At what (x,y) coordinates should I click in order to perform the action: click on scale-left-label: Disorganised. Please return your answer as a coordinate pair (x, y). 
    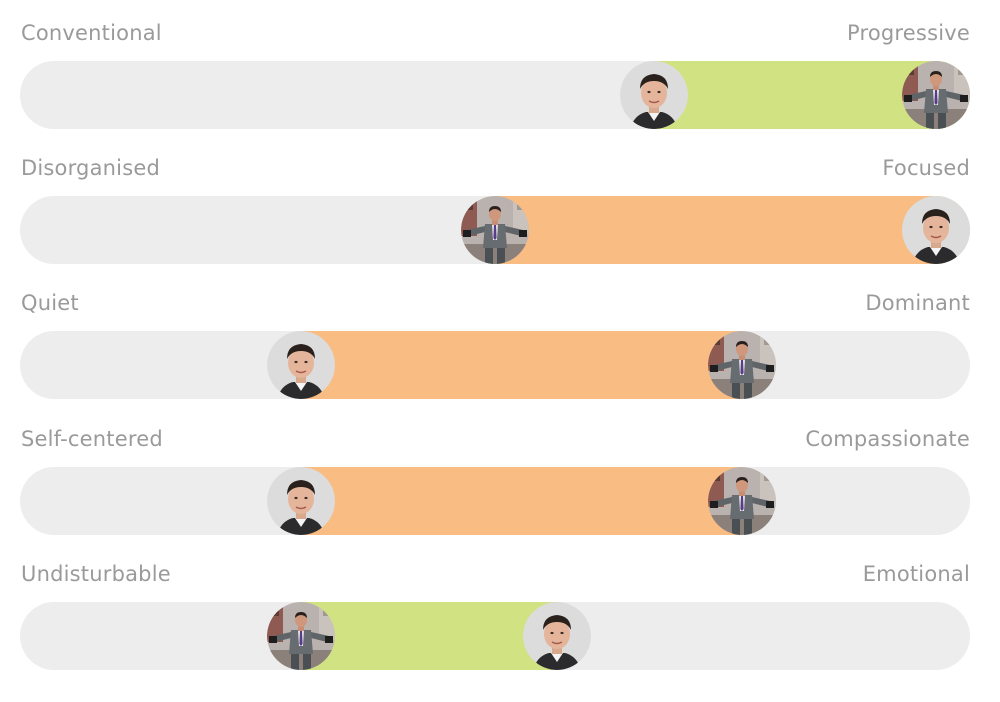
    Looking at the image, I should click on (90, 168).